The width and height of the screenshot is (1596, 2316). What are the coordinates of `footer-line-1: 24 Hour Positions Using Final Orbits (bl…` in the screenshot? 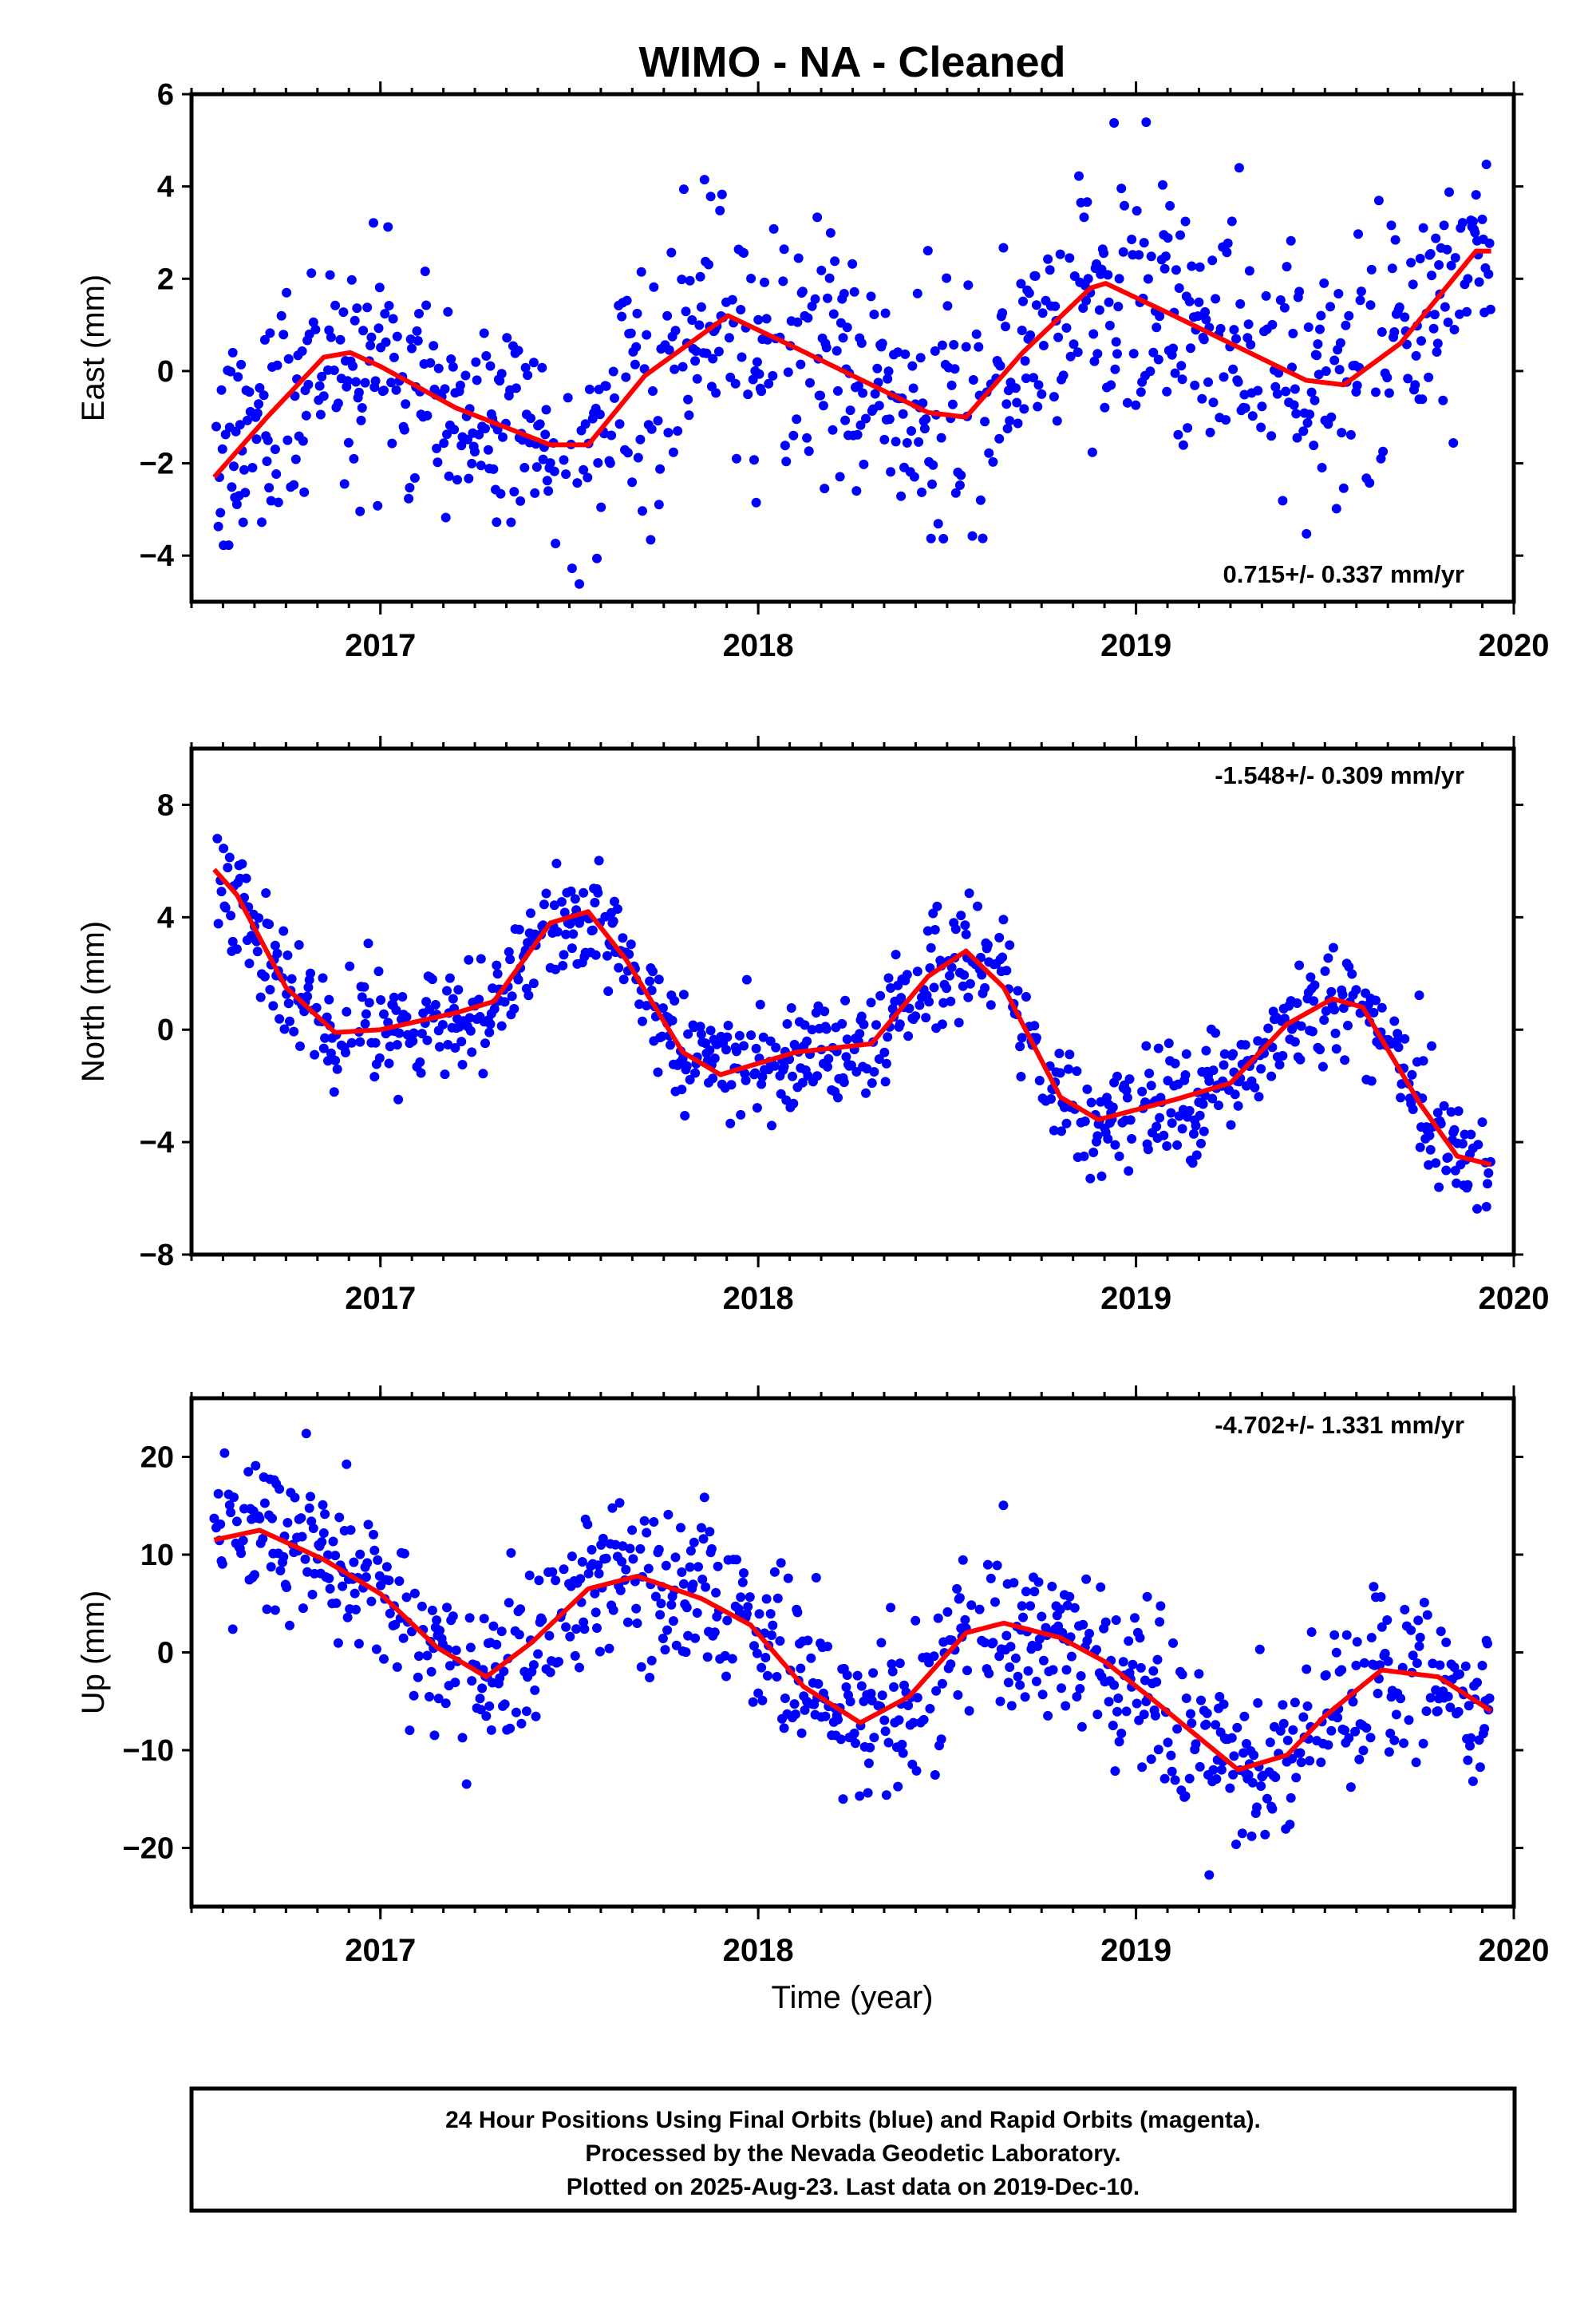 It's located at (853, 2120).